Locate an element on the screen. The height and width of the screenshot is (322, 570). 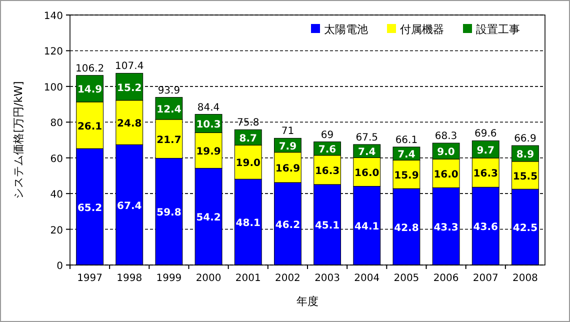
x-tick-label: 1998 is located at coordinates (129, 278).